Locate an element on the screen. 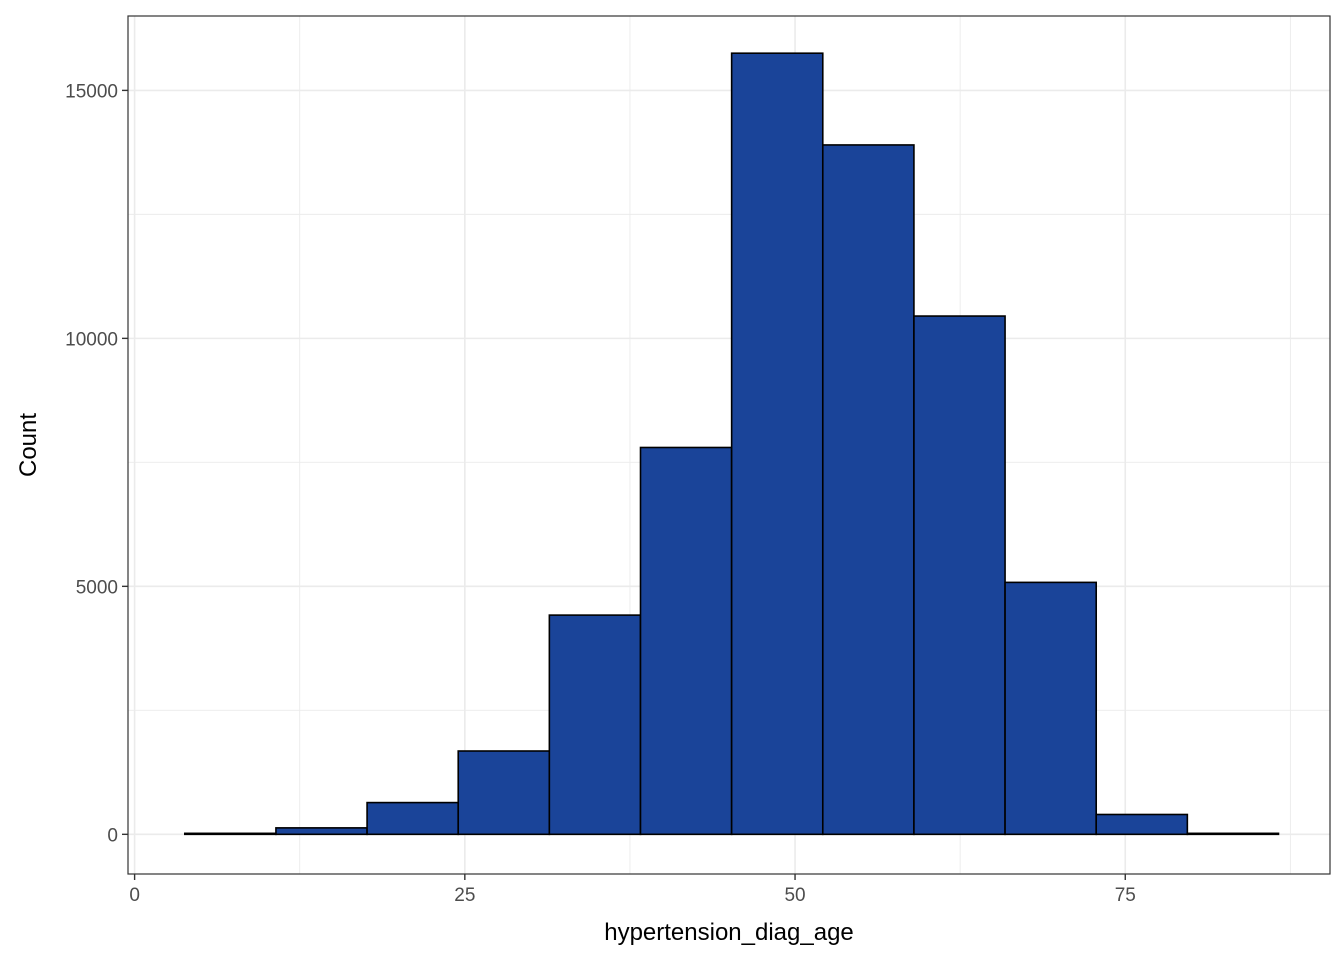 This screenshot has height=960, width=1344. y-tick-label: 0 is located at coordinates (112, 835).